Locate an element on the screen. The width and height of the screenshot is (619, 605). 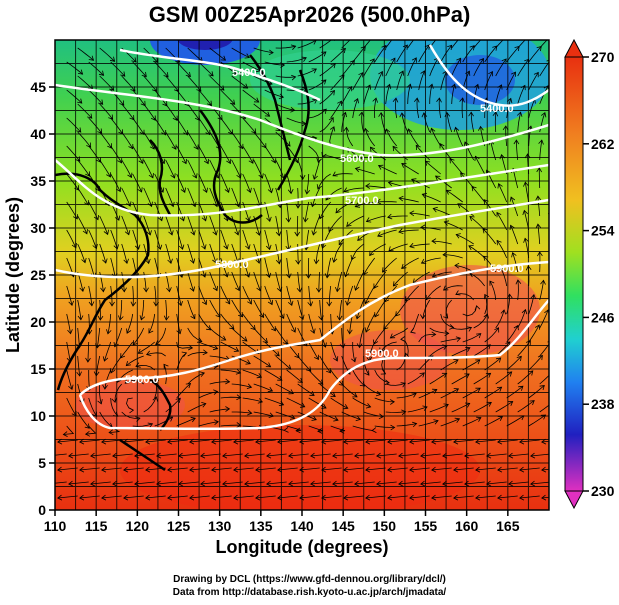
x-tick-label: 125 is located at coordinates (179, 526).